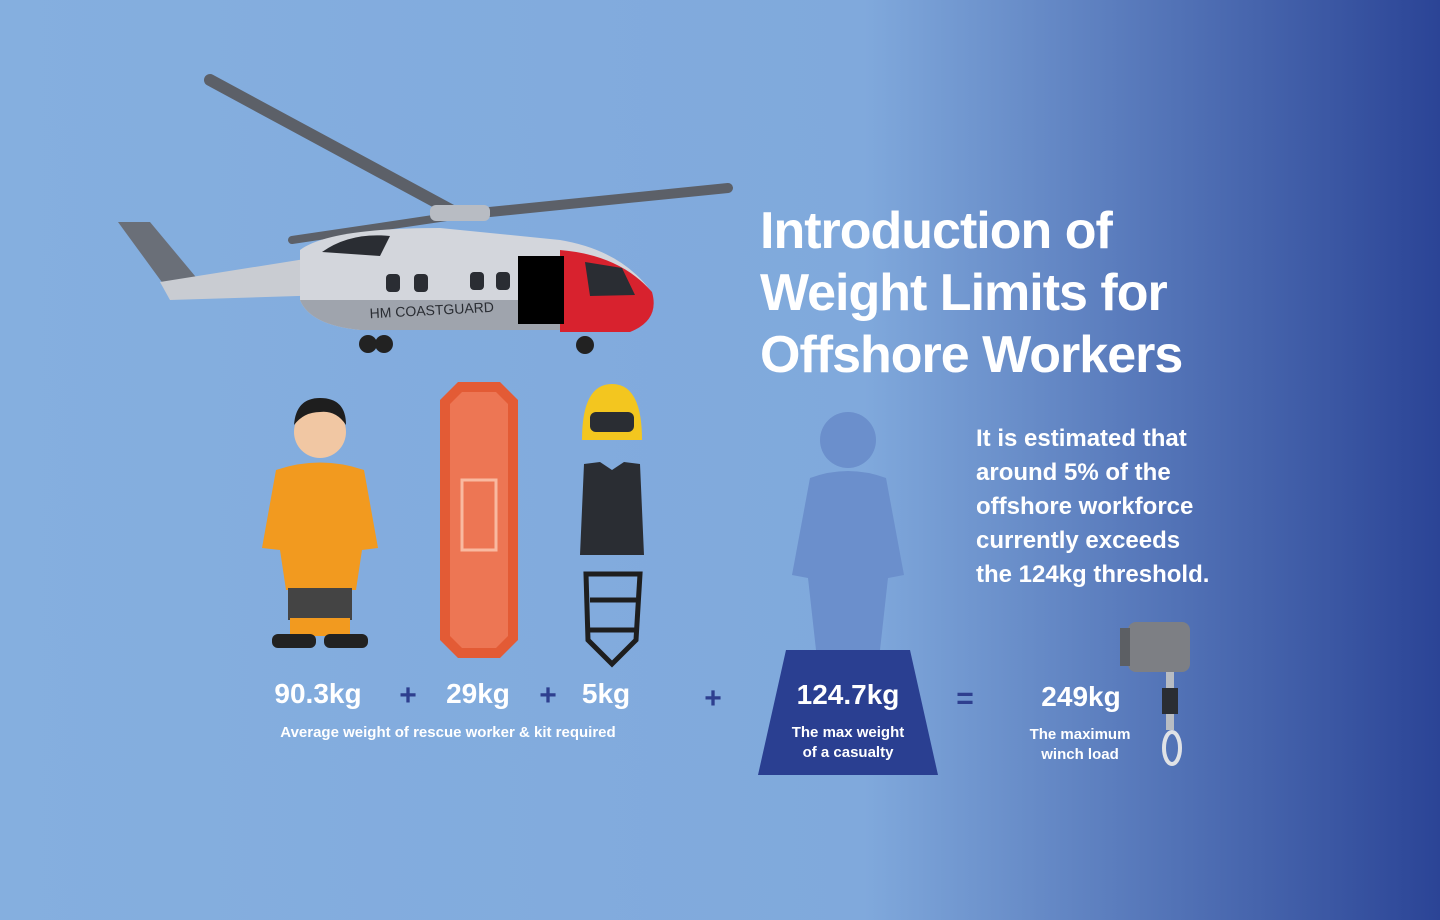 The height and width of the screenshot is (920, 1440). What do you see at coordinates (848, 732) in the screenshot?
I see `casualty-caption: The max weight` at bounding box center [848, 732].